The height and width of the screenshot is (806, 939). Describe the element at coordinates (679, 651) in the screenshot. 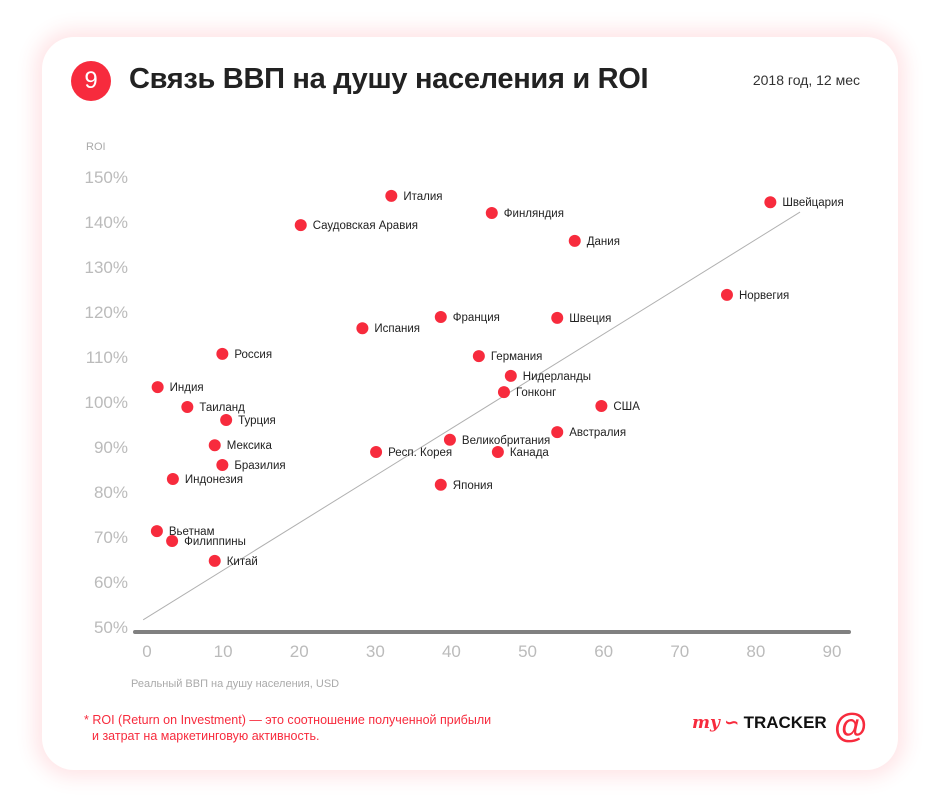

I see `x-tick-label: 70` at that location.